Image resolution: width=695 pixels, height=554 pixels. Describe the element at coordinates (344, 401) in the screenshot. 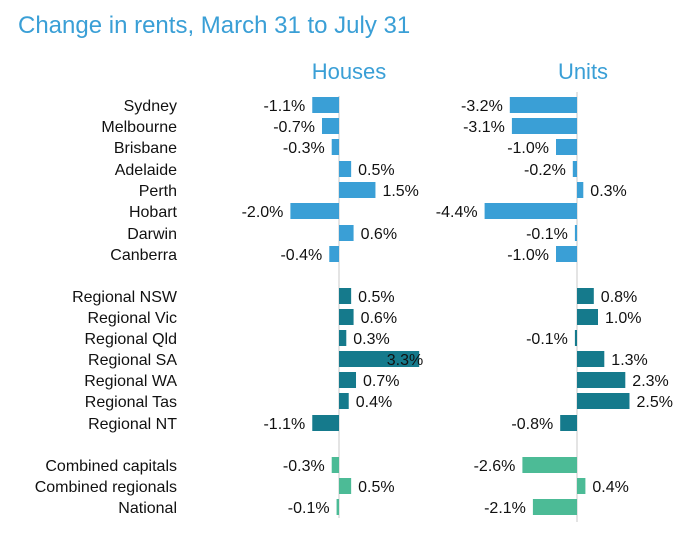

I see `houses-bar-regional-tas` at that location.